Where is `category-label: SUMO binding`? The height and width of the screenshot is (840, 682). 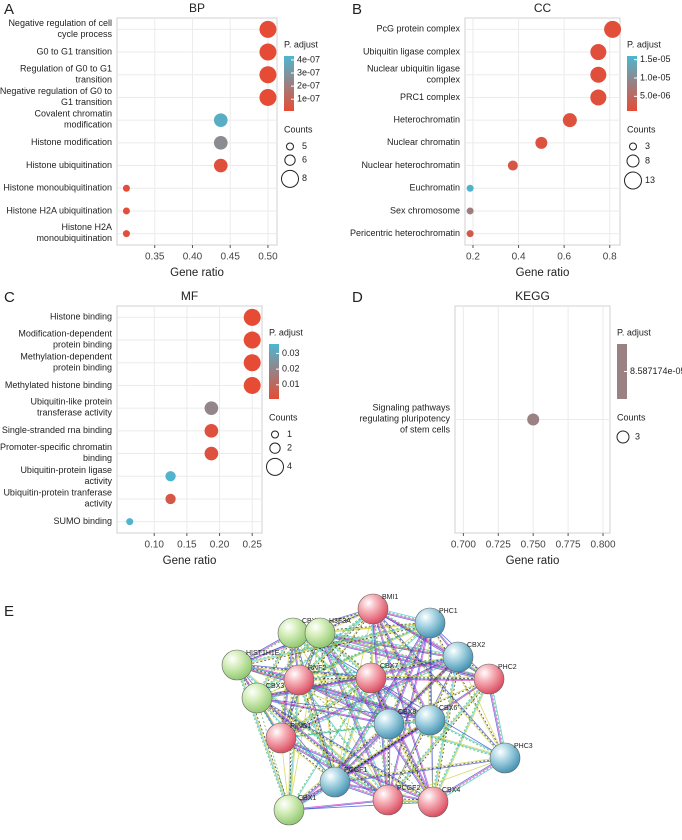
category-label: SUMO binding is located at coordinates (82, 521).